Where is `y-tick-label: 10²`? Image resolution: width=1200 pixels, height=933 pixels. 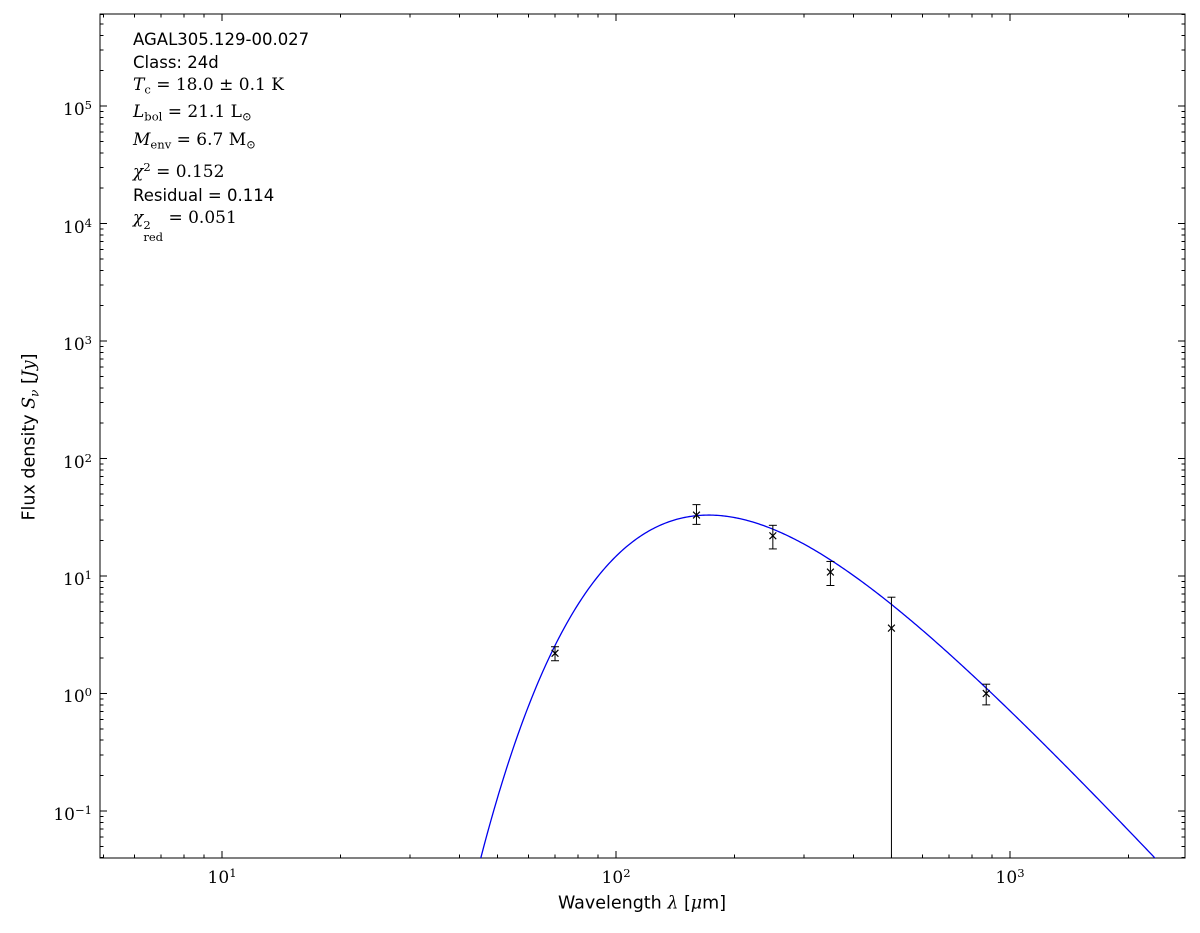 y-tick-label: 10² is located at coordinates (77, 461).